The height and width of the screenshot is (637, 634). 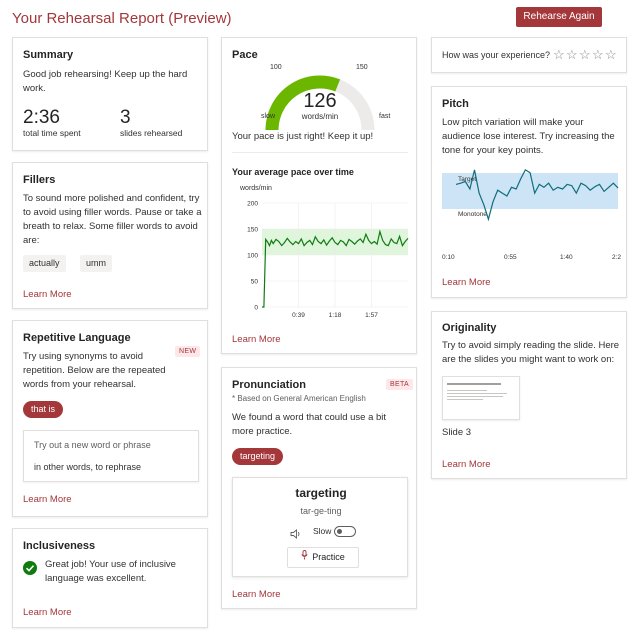 What do you see at coordinates (125, 117) in the screenshot?
I see `slides-rehearsed-value: 3` at bounding box center [125, 117].